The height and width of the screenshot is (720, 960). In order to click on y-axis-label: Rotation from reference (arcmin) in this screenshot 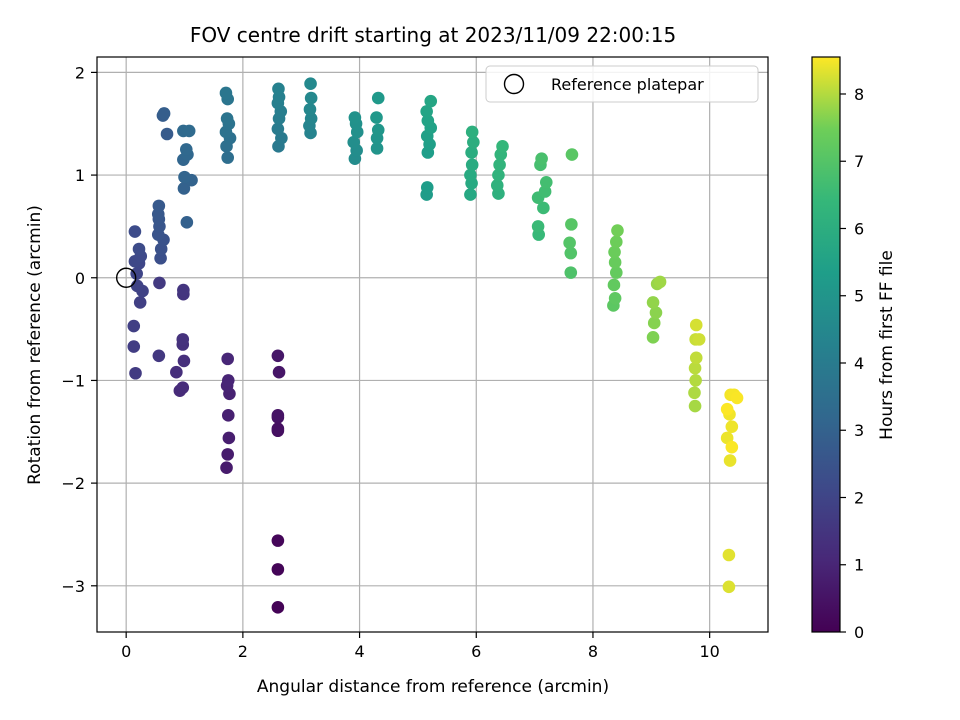, I will do `click(35, 345)`.